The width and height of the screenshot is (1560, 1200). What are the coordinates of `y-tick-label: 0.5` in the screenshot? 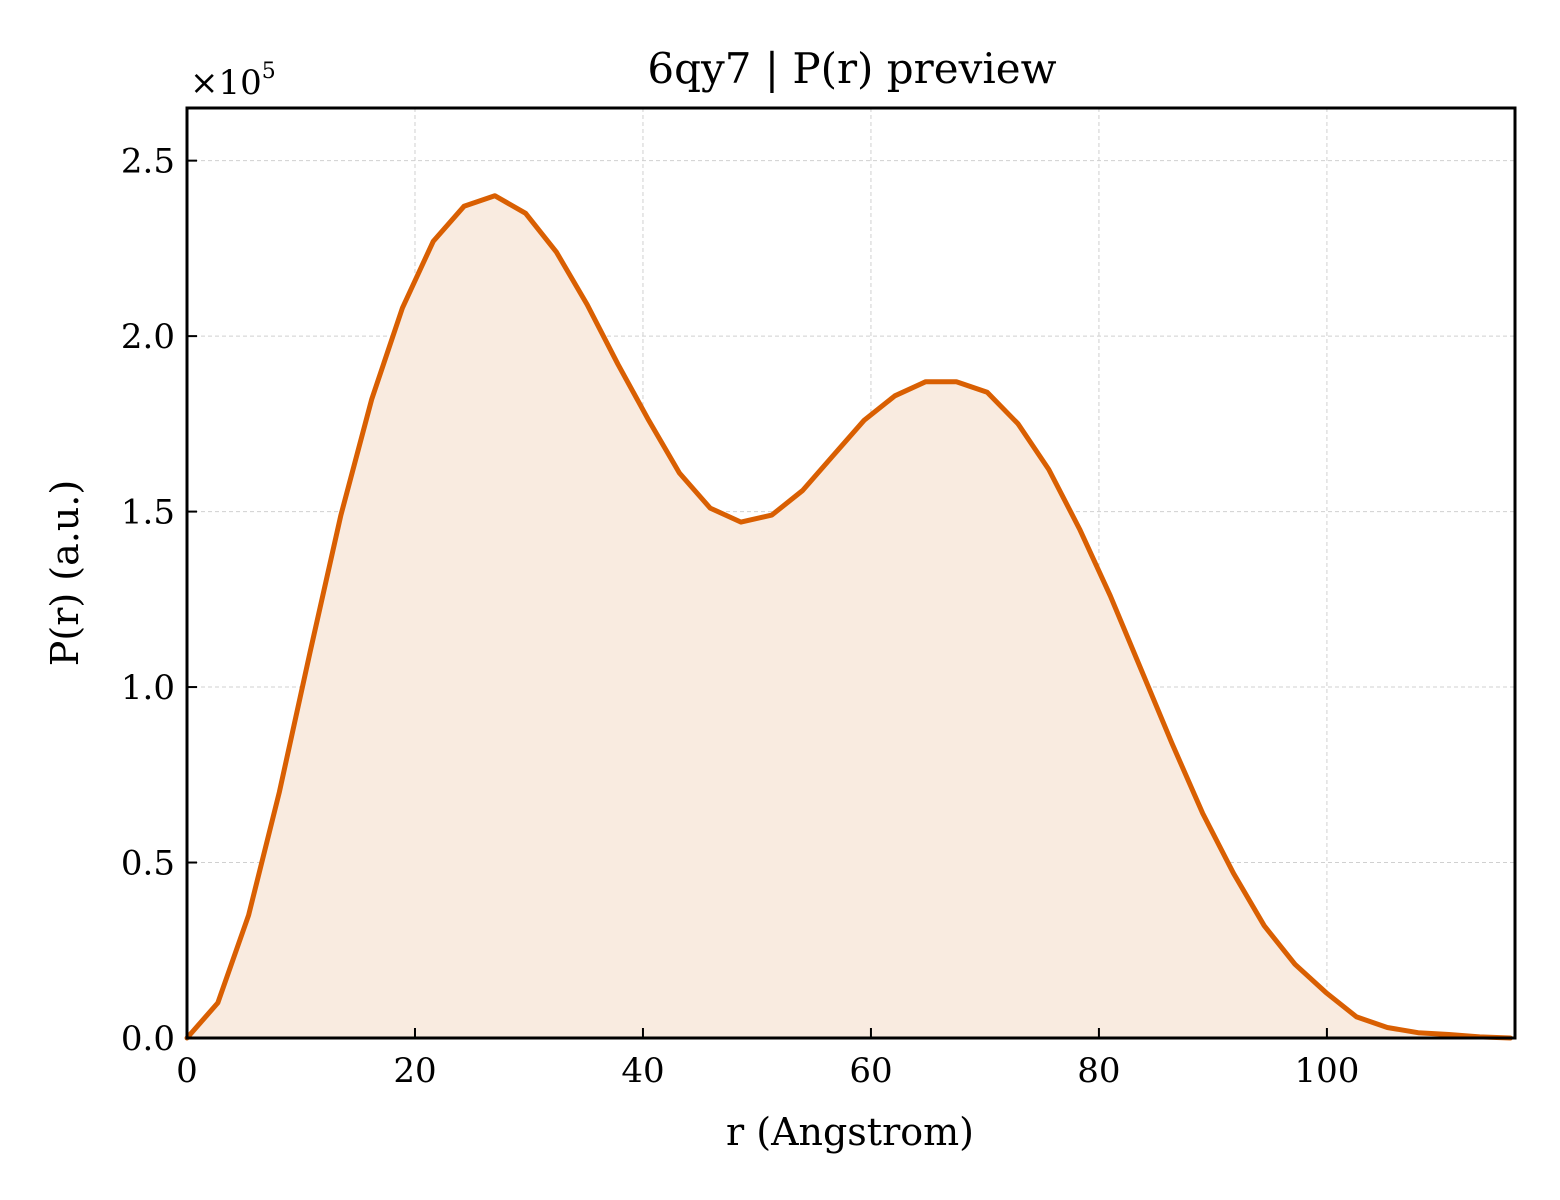 It's located at (148, 864).